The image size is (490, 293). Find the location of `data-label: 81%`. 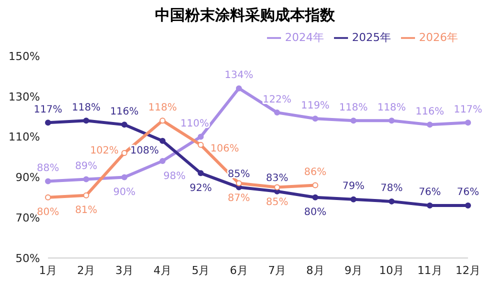

data-label: 81% is located at coordinates (86, 210).